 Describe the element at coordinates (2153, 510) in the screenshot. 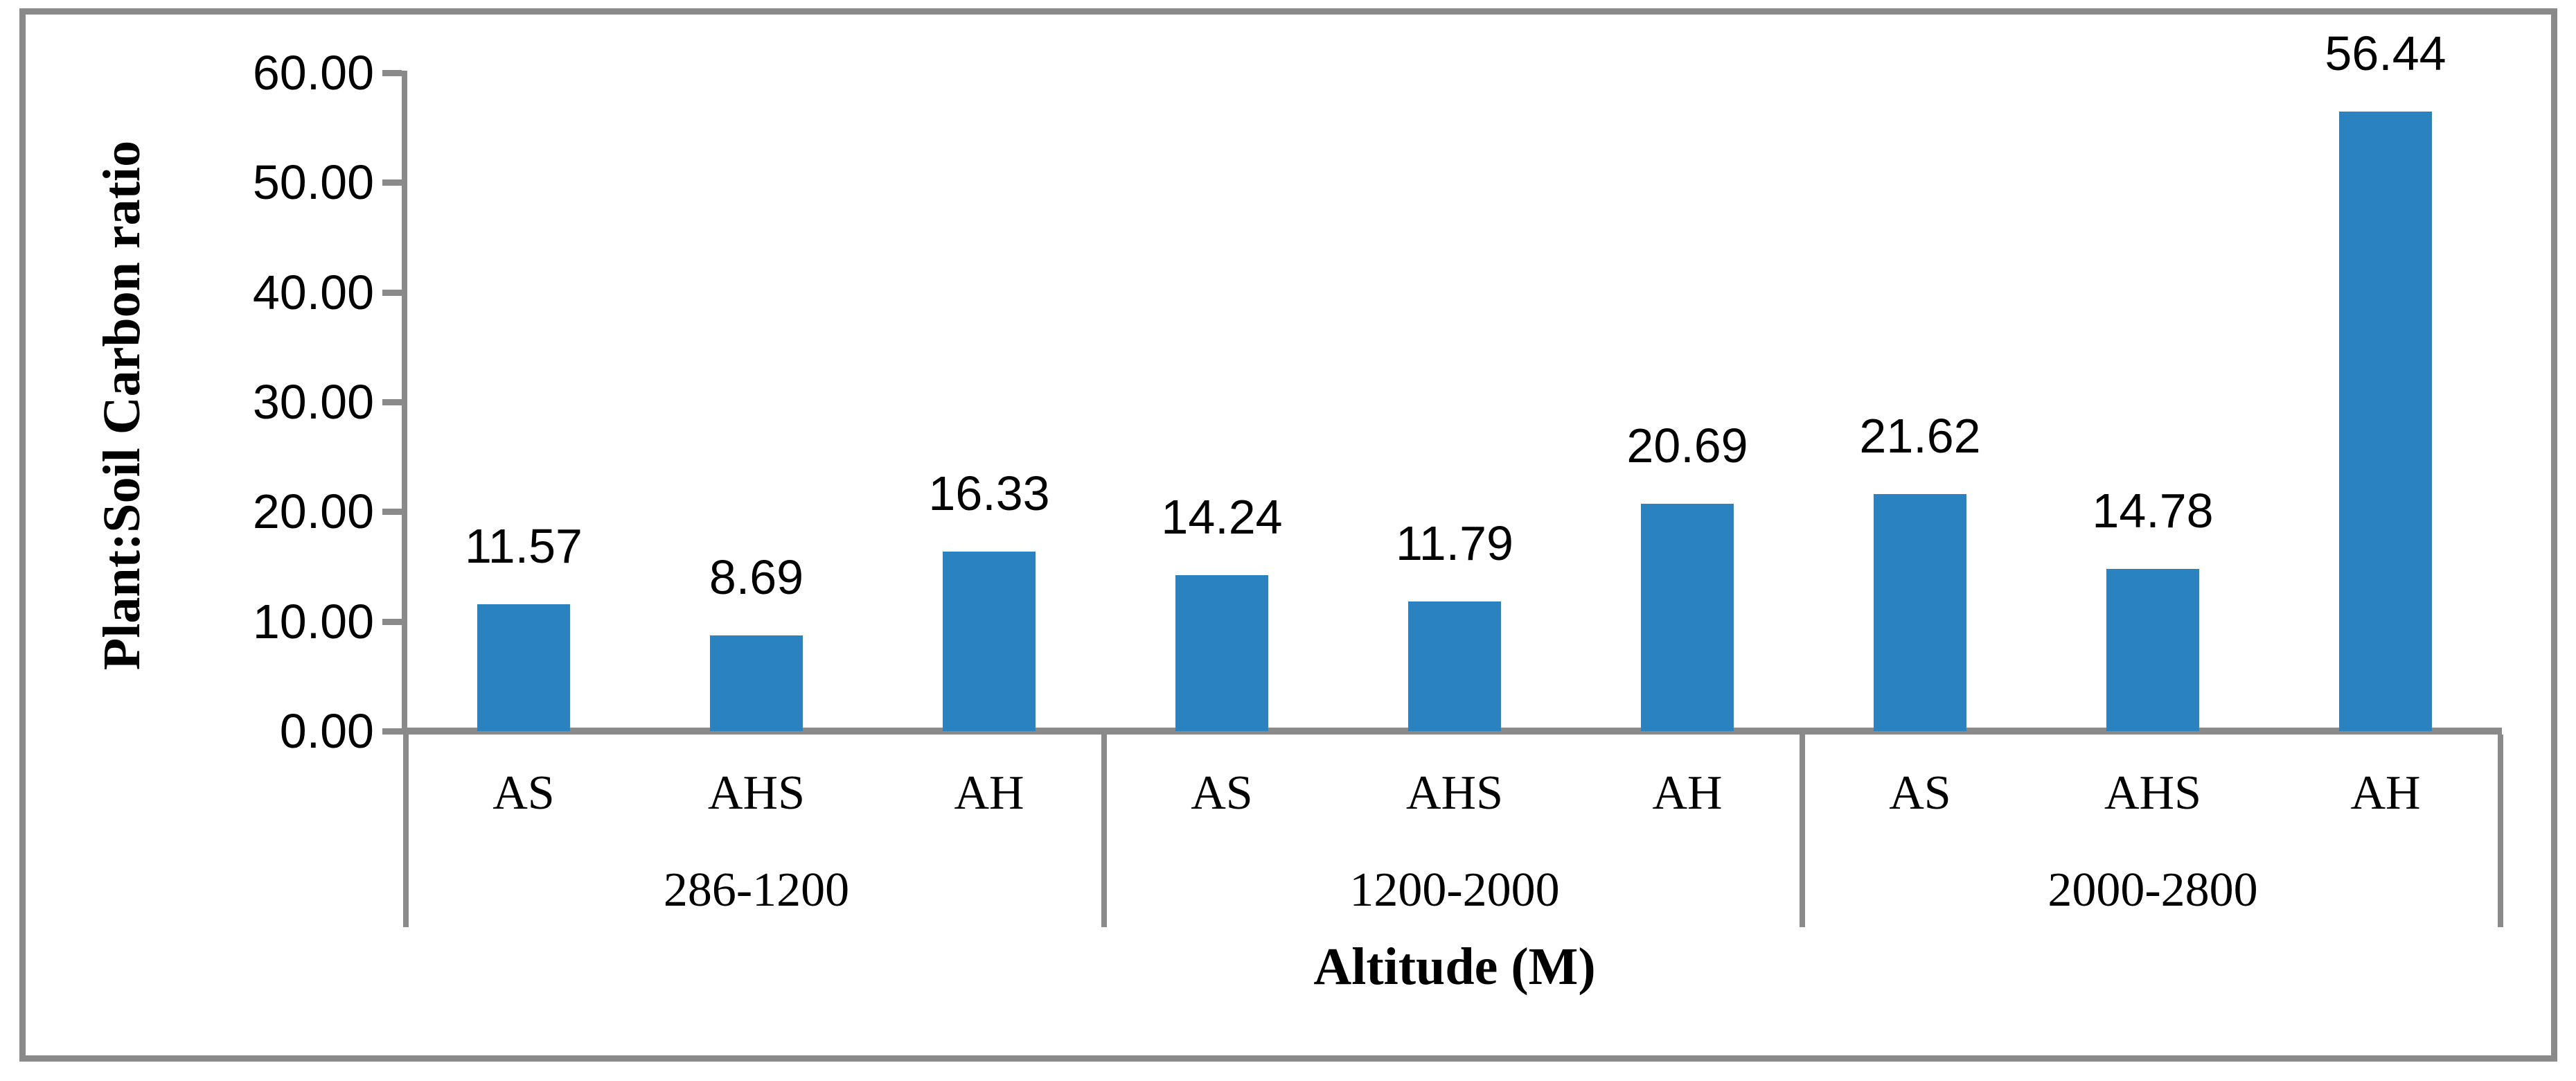

I see `bar-value-label: 14.78` at that location.